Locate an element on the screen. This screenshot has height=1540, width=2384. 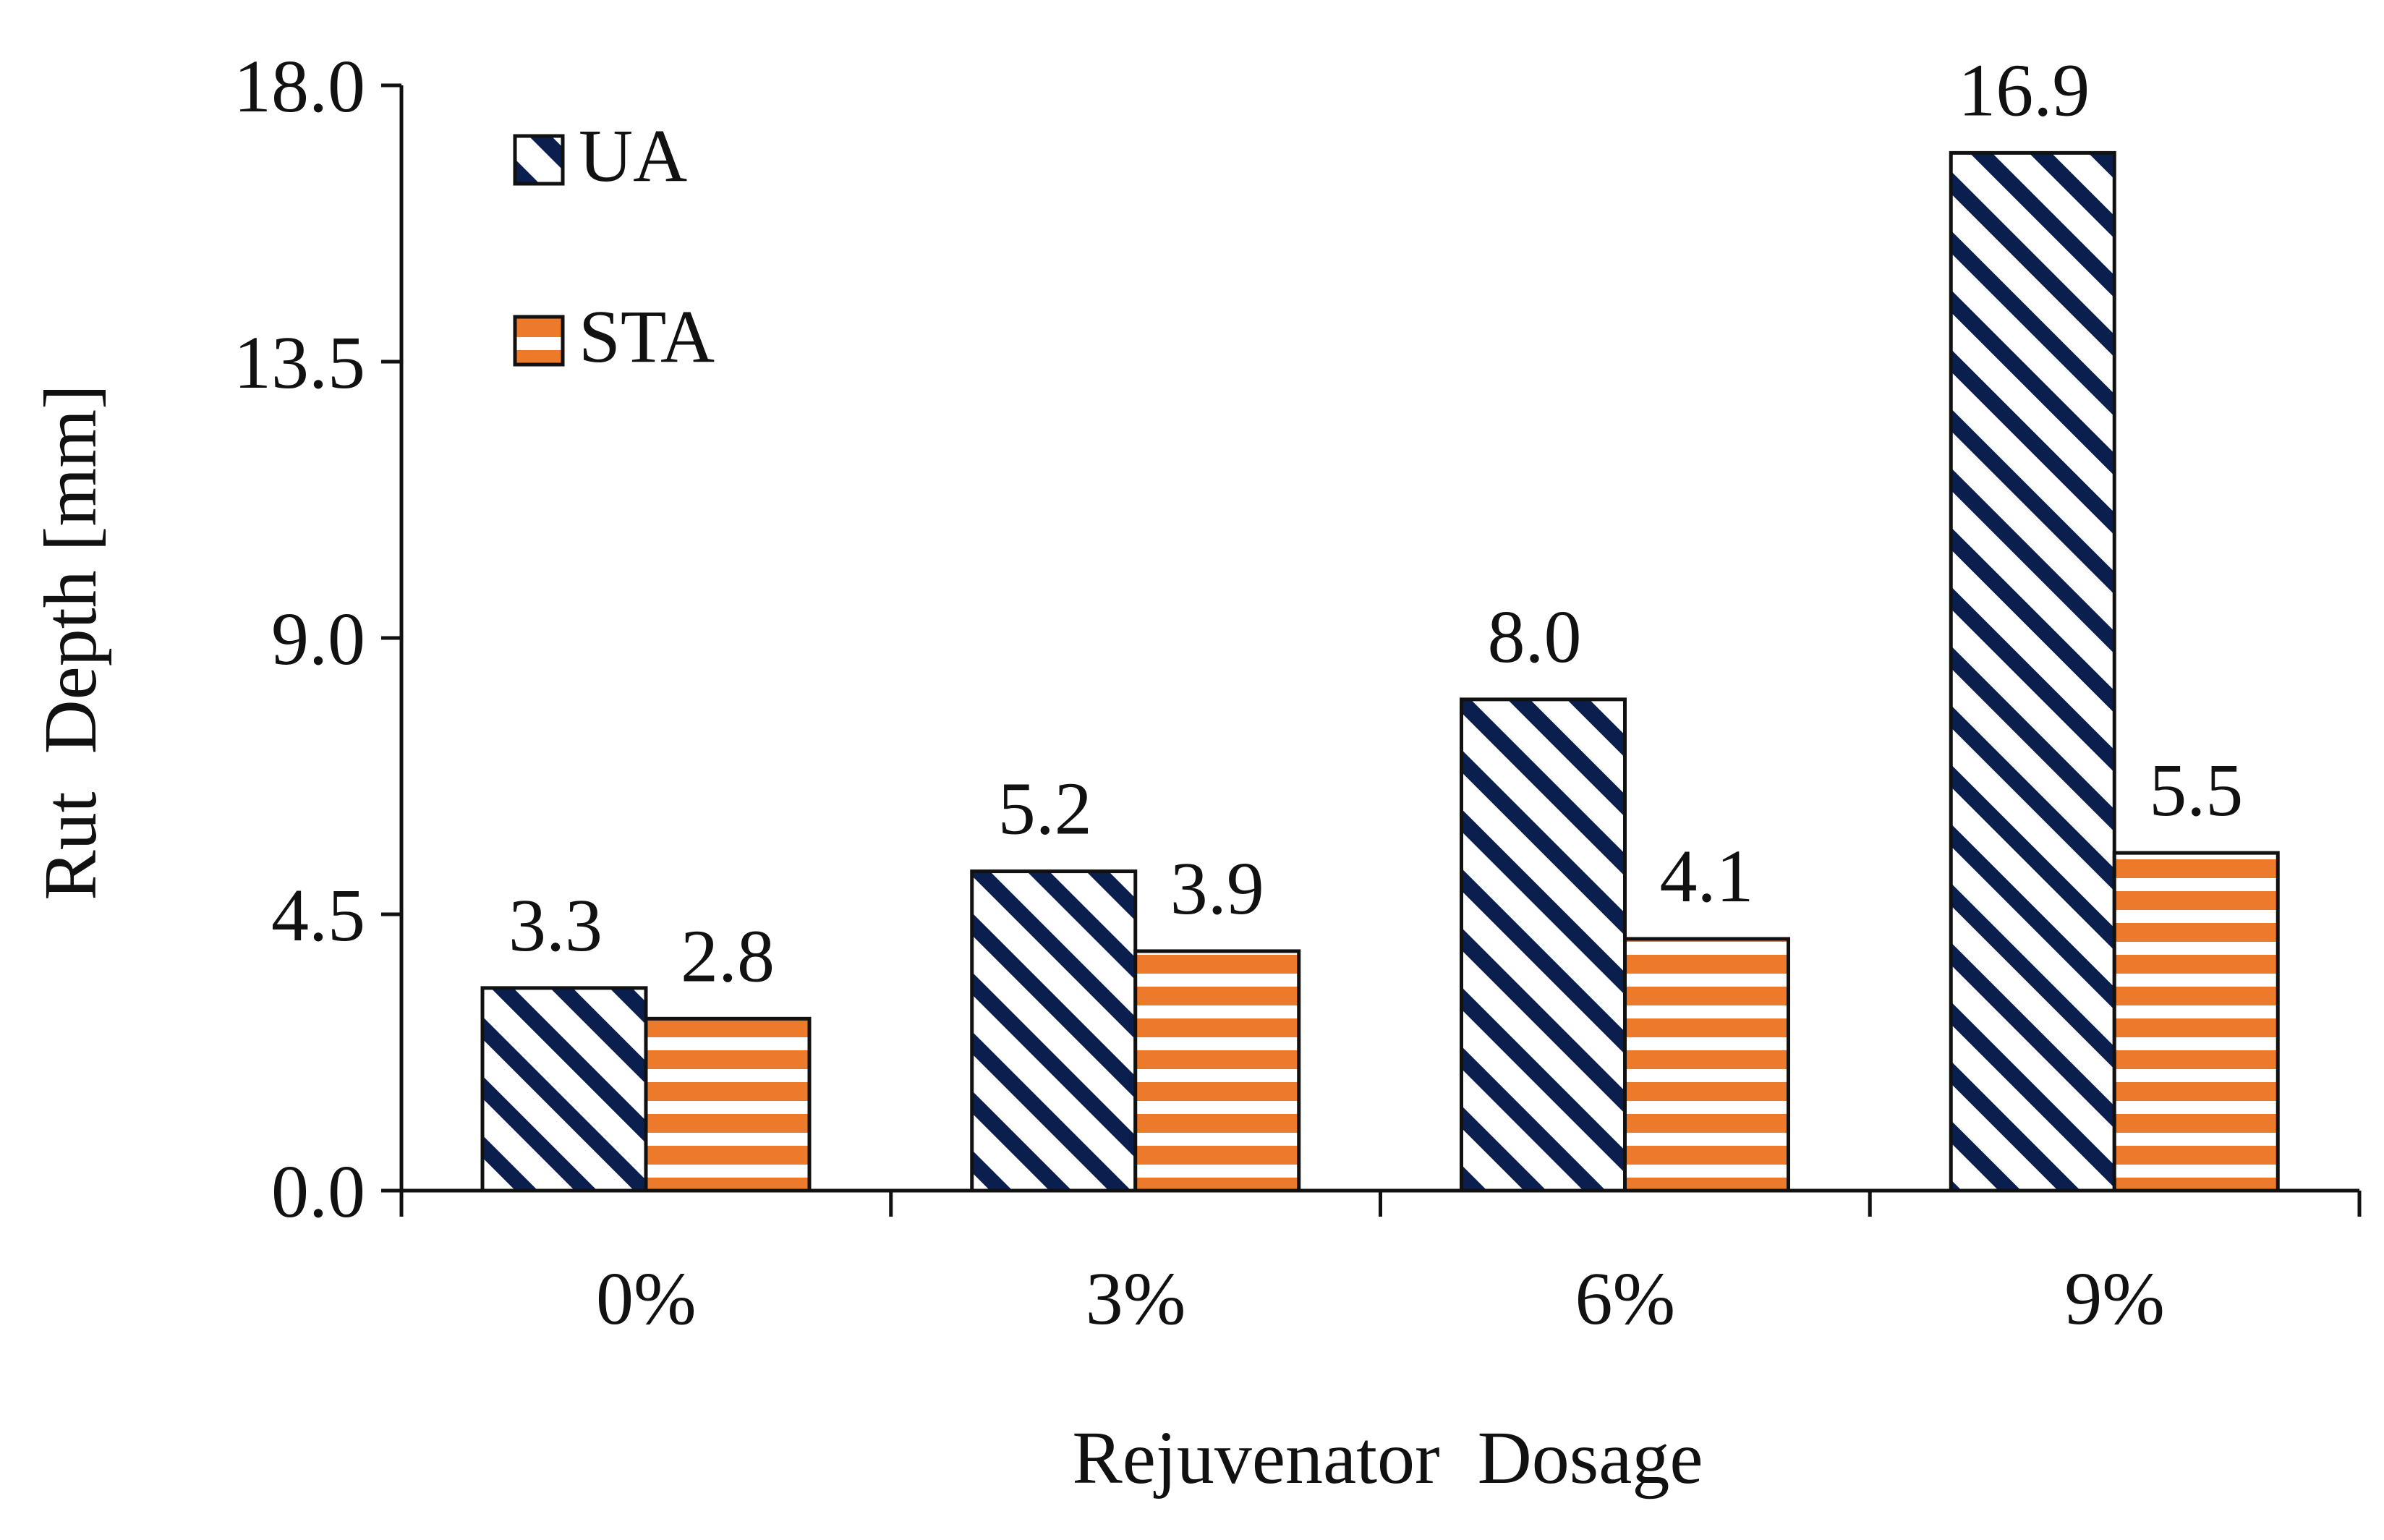
data-label-ua-0pct: 3.3 is located at coordinates (555, 925).